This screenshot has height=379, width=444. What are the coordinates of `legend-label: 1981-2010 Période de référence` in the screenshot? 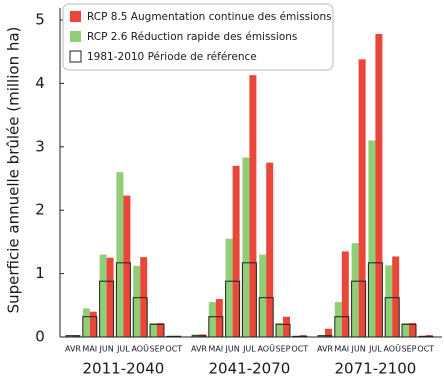 It's located at (172, 57).